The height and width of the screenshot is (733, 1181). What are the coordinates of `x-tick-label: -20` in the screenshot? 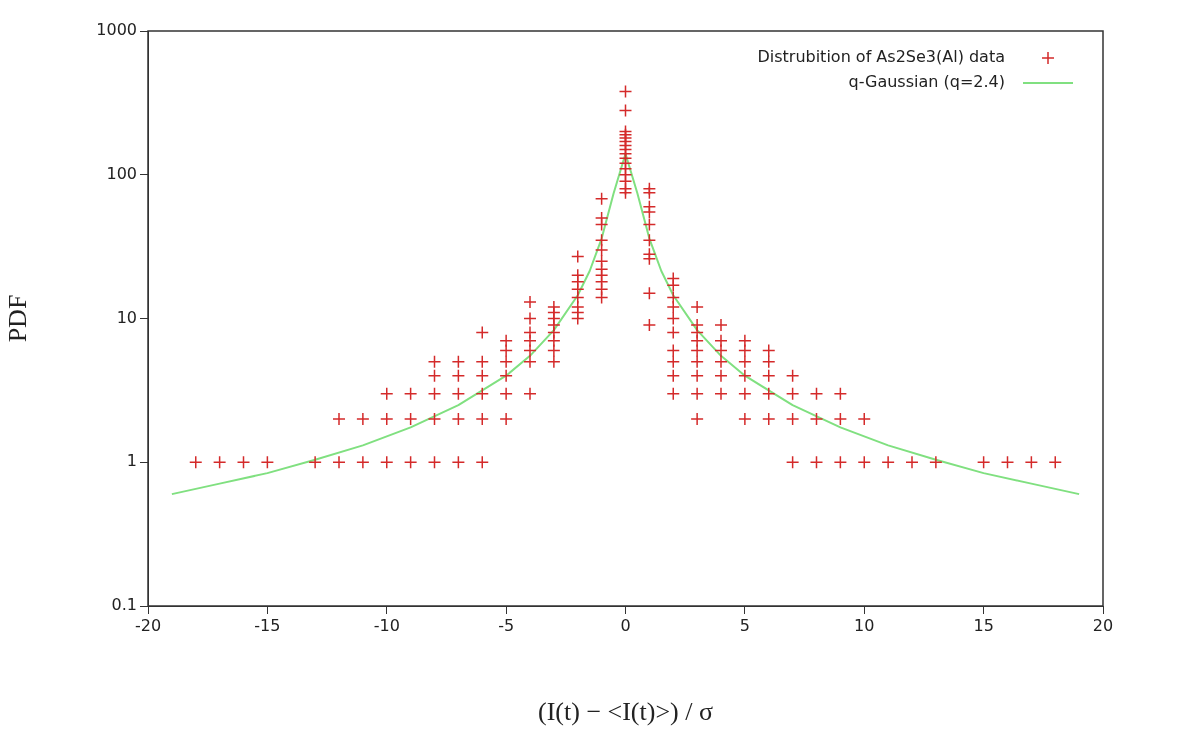 It's located at (148, 625).